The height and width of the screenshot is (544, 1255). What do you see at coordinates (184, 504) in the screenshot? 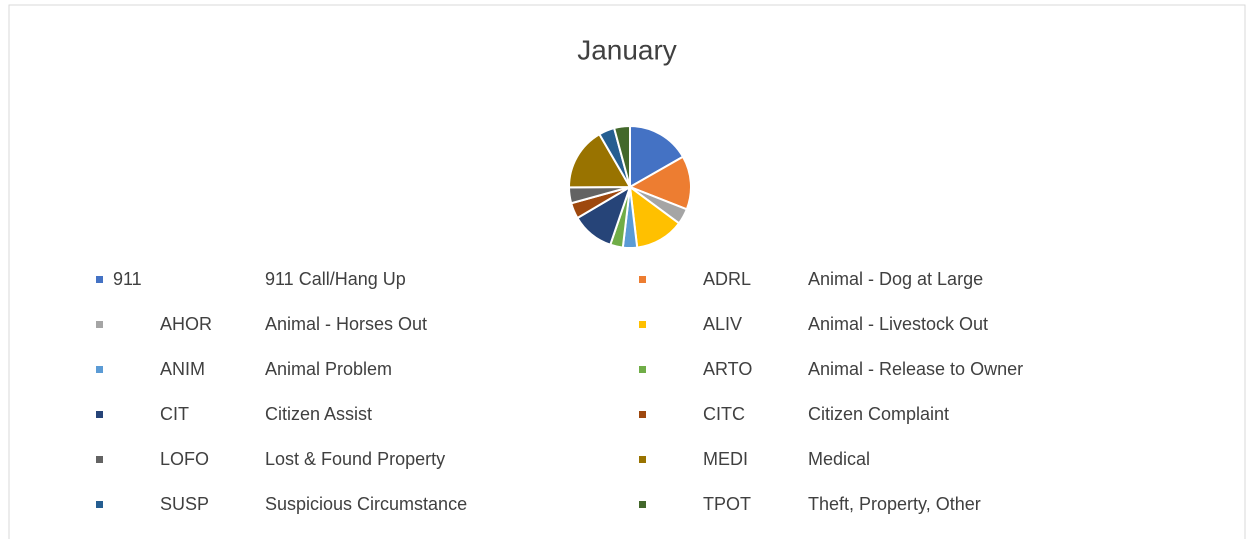
I see `legend-code: SUSP` at bounding box center [184, 504].